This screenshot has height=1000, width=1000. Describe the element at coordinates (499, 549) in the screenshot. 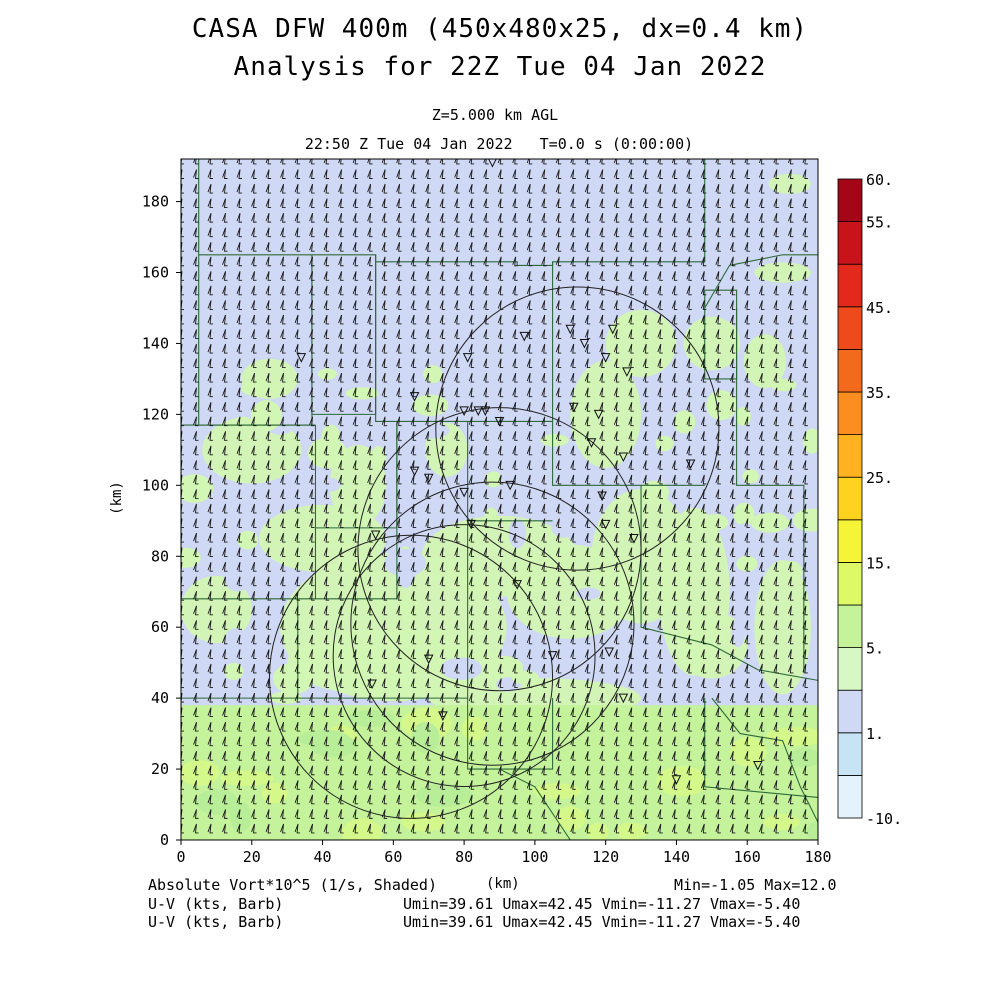

I see `range-ring` at that location.